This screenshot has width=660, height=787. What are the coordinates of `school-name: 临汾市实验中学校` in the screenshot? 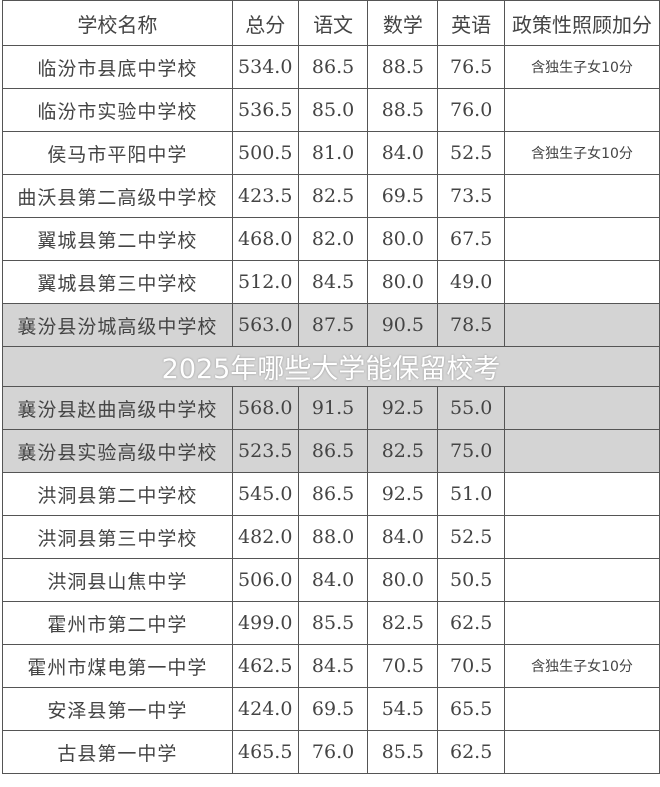 It's located at (117, 110).